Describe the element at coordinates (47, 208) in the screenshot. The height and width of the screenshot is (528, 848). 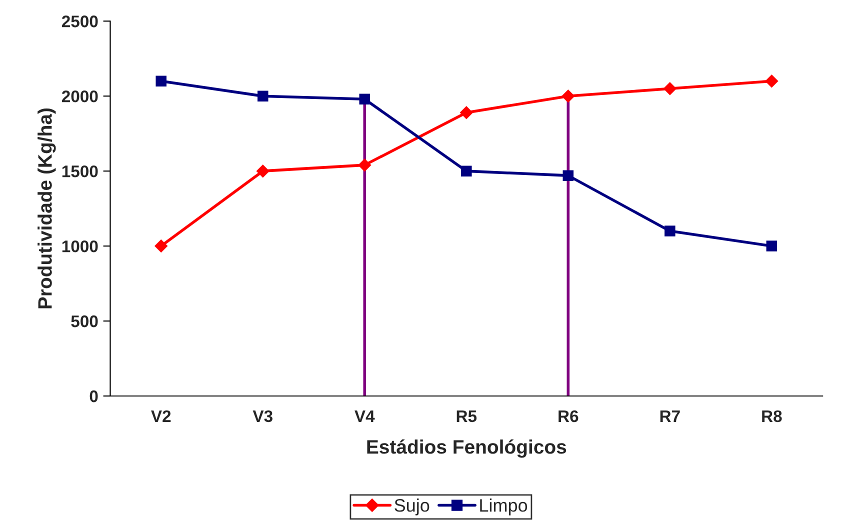
I see `y-axis-title: Produtividade (Kg/ha)` at that location.